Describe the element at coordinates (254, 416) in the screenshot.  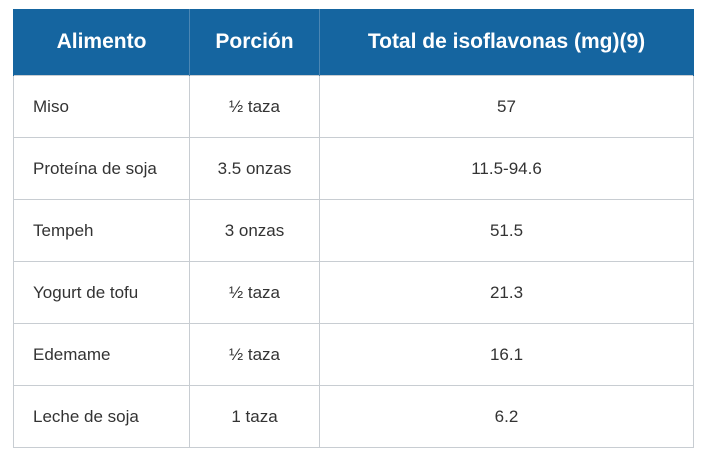
I see `cell-porcion: 1 taza` at that location.